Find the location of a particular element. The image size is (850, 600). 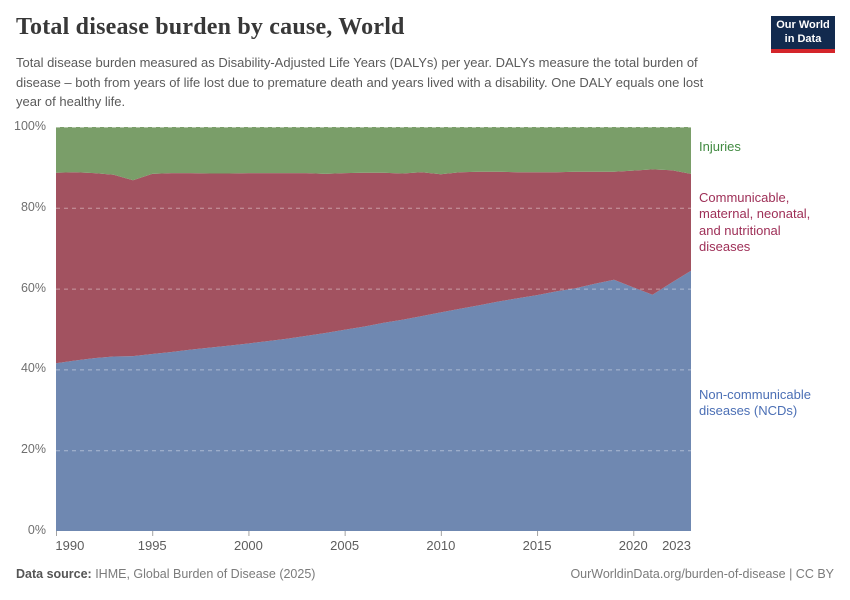

legend-label-ncds: Non-communicable diseases (NCDs) is located at coordinates (755, 403).